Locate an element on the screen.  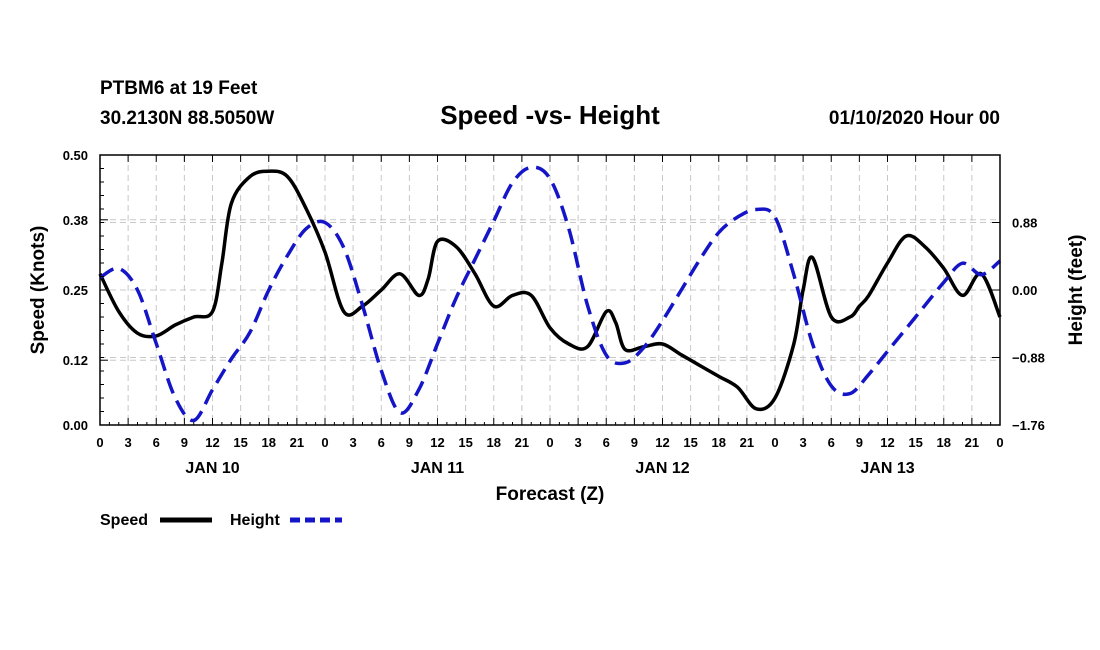
y-tick-label: 0.12 is located at coordinates (75, 360).